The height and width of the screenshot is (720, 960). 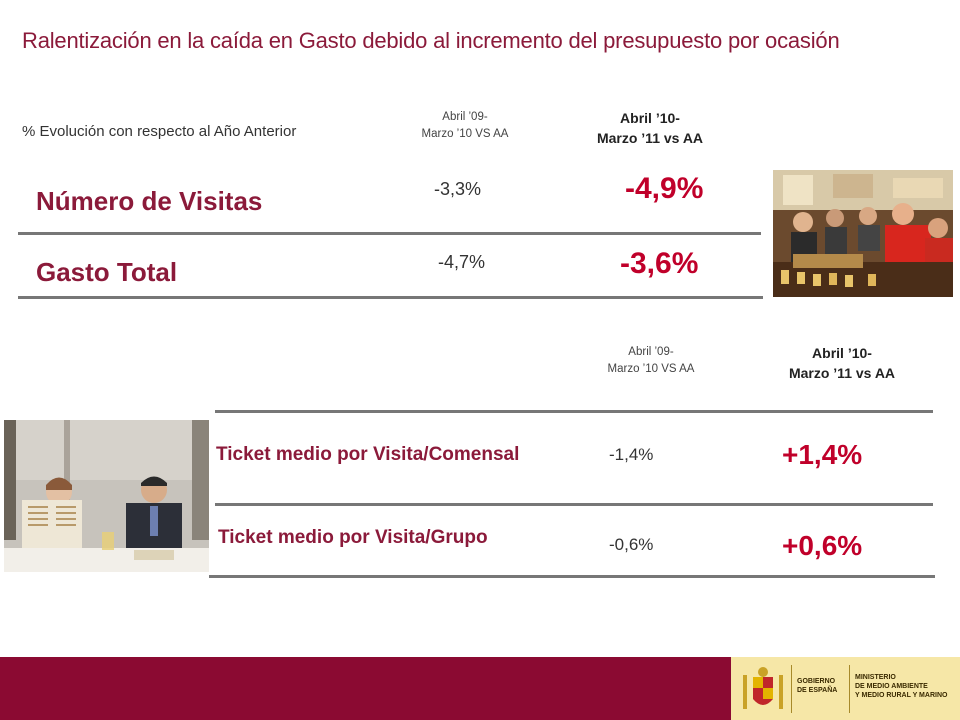 What do you see at coordinates (863, 233) in the screenshot?
I see `bar-photo` at bounding box center [863, 233].